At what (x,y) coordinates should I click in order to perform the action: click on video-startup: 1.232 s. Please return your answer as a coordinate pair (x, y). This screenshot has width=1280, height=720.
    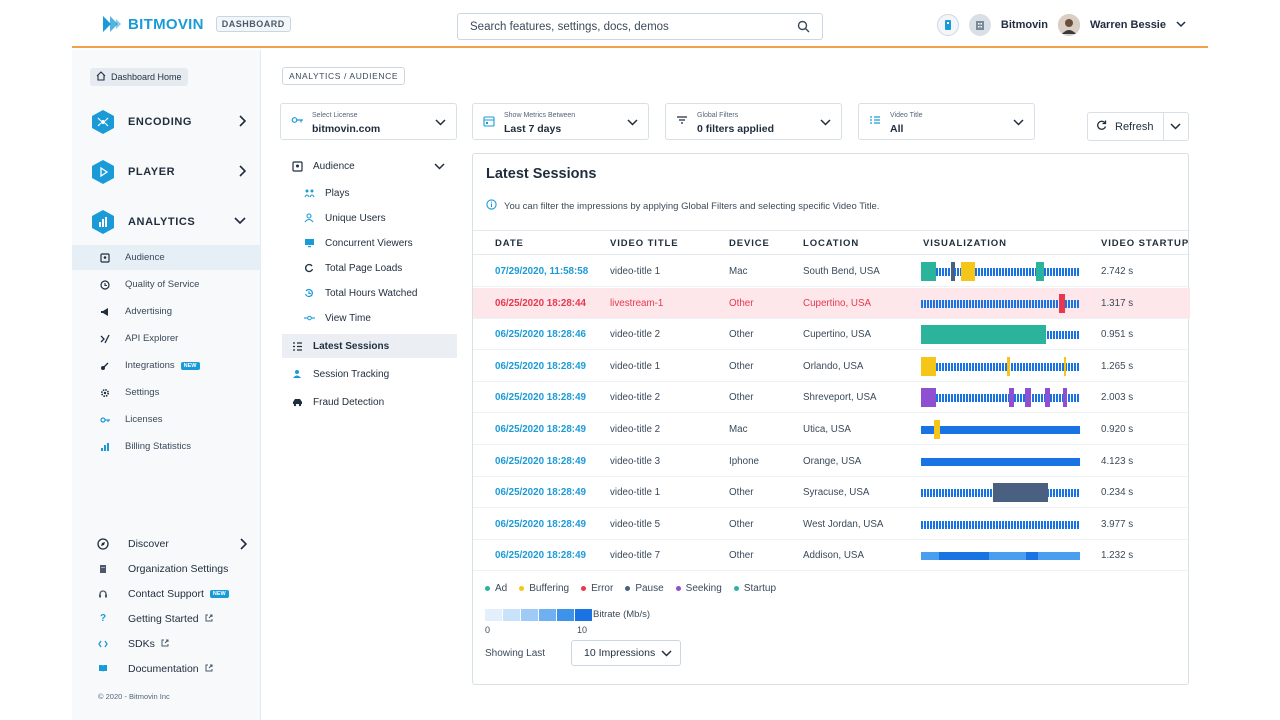
    Looking at the image, I should click on (1117, 556).